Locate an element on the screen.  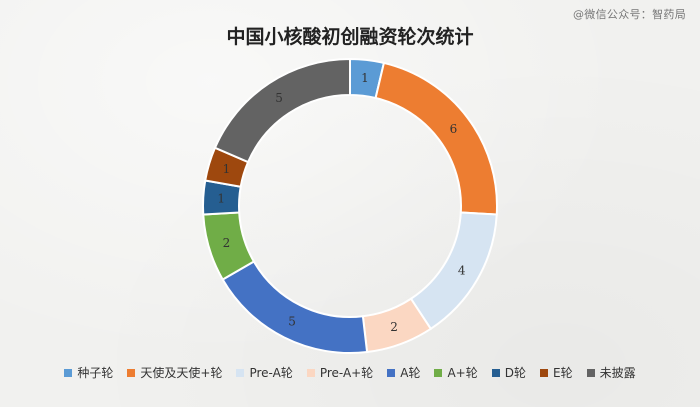
legend-item: D轮 is located at coordinates (508, 372).